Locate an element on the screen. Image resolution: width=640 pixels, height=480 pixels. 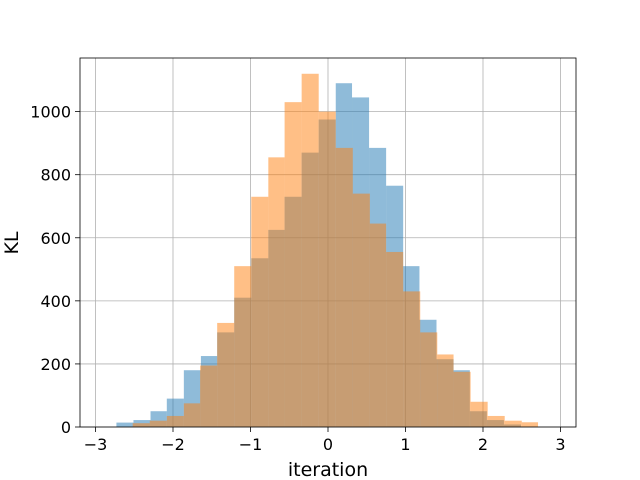
x-tick-label-6: 3 is located at coordinates (560, 444).